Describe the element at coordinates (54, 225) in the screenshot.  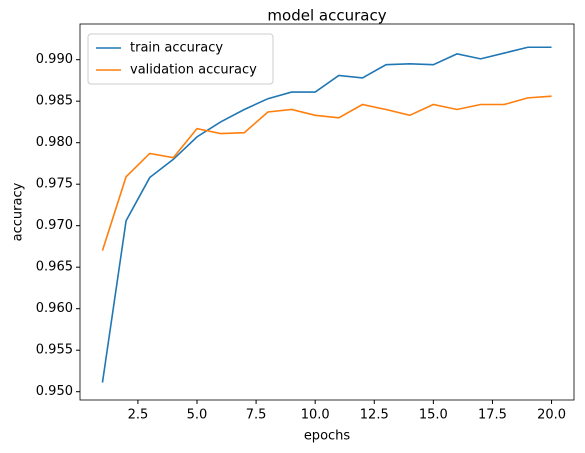
I see `y-tick-label: 0.970` at that location.